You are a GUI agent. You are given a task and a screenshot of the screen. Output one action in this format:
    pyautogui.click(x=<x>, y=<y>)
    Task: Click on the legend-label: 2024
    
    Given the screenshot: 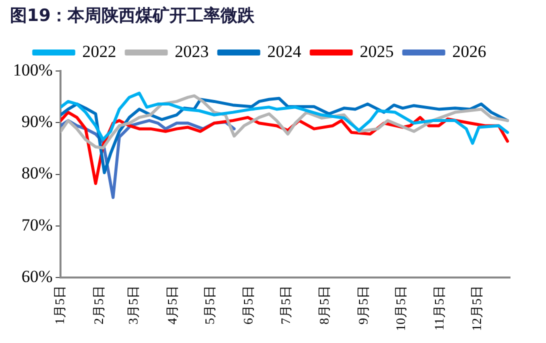 What is the action you would take?
    pyautogui.click(x=284, y=51)
    